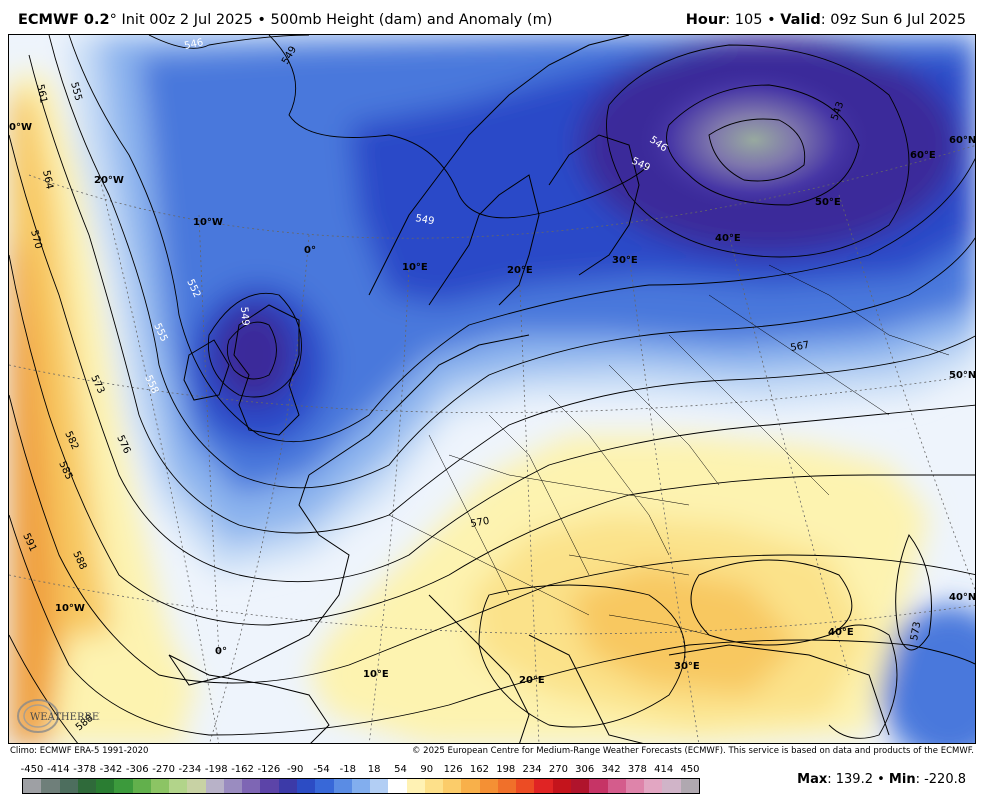 The height and width of the screenshot is (808, 984). What do you see at coordinates (400, 769) in the screenshot?
I see `legend-tick-label: 54` at bounding box center [400, 769].